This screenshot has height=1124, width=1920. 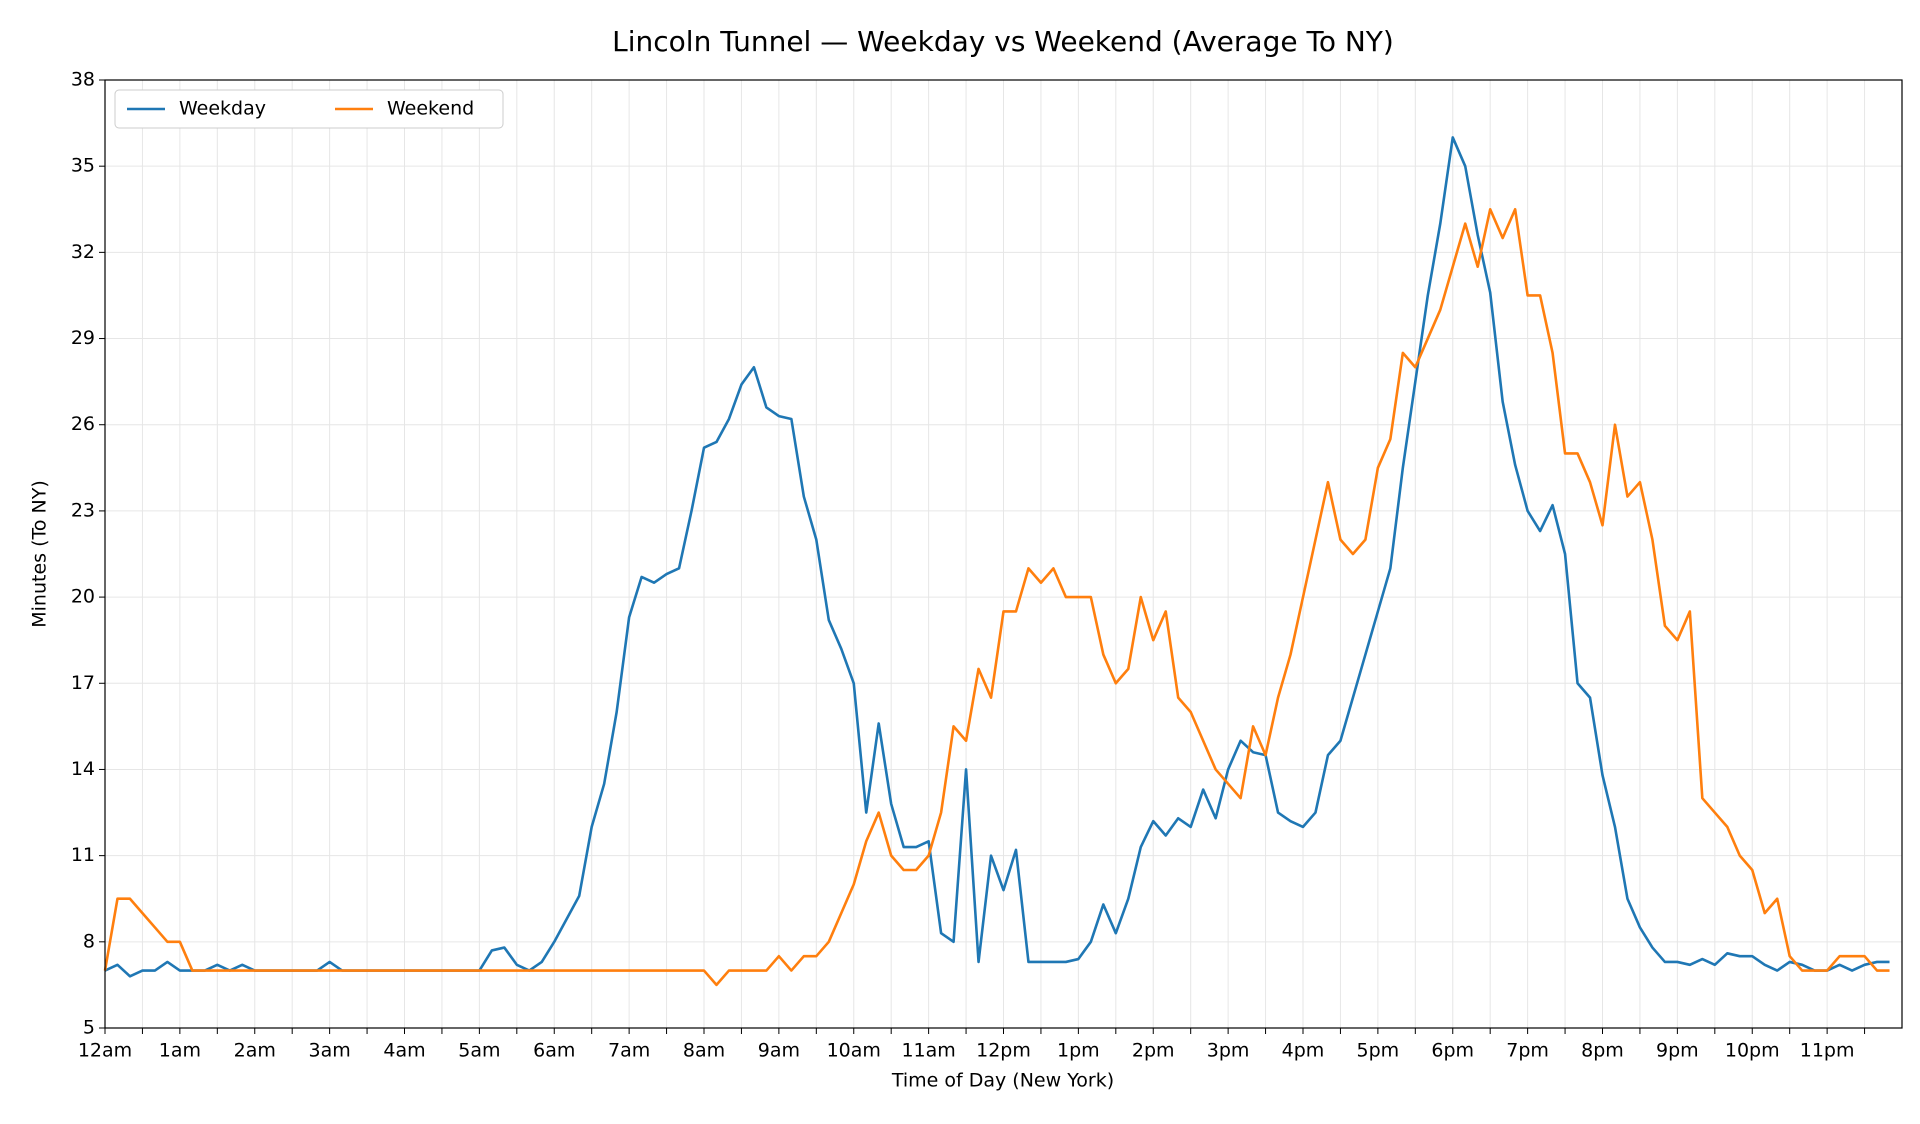 What do you see at coordinates (629, 1051) in the screenshot?
I see `x-tick-label: 7am` at bounding box center [629, 1051].